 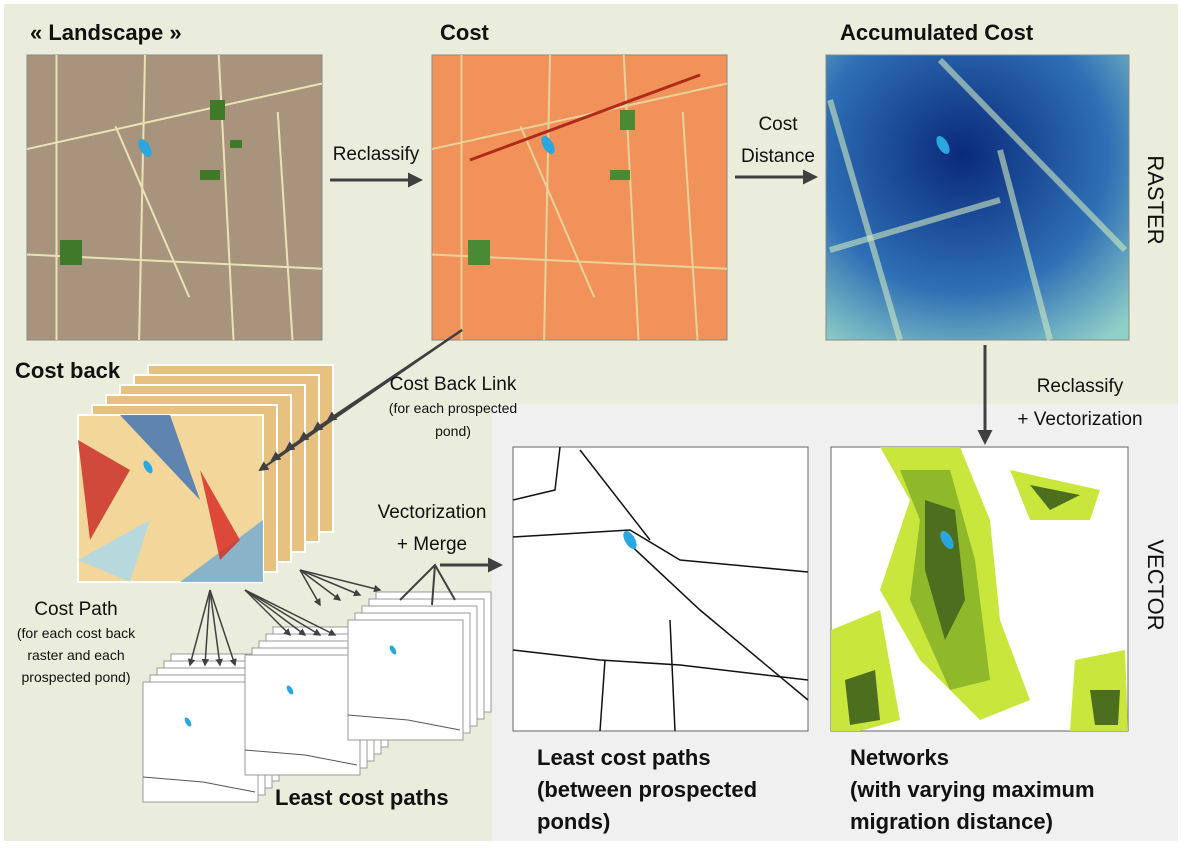 What do you see at coordinates (573, 821) in the screenshot?
I see `panel-subtitle: ponds)` at bounding box center [573, 821].